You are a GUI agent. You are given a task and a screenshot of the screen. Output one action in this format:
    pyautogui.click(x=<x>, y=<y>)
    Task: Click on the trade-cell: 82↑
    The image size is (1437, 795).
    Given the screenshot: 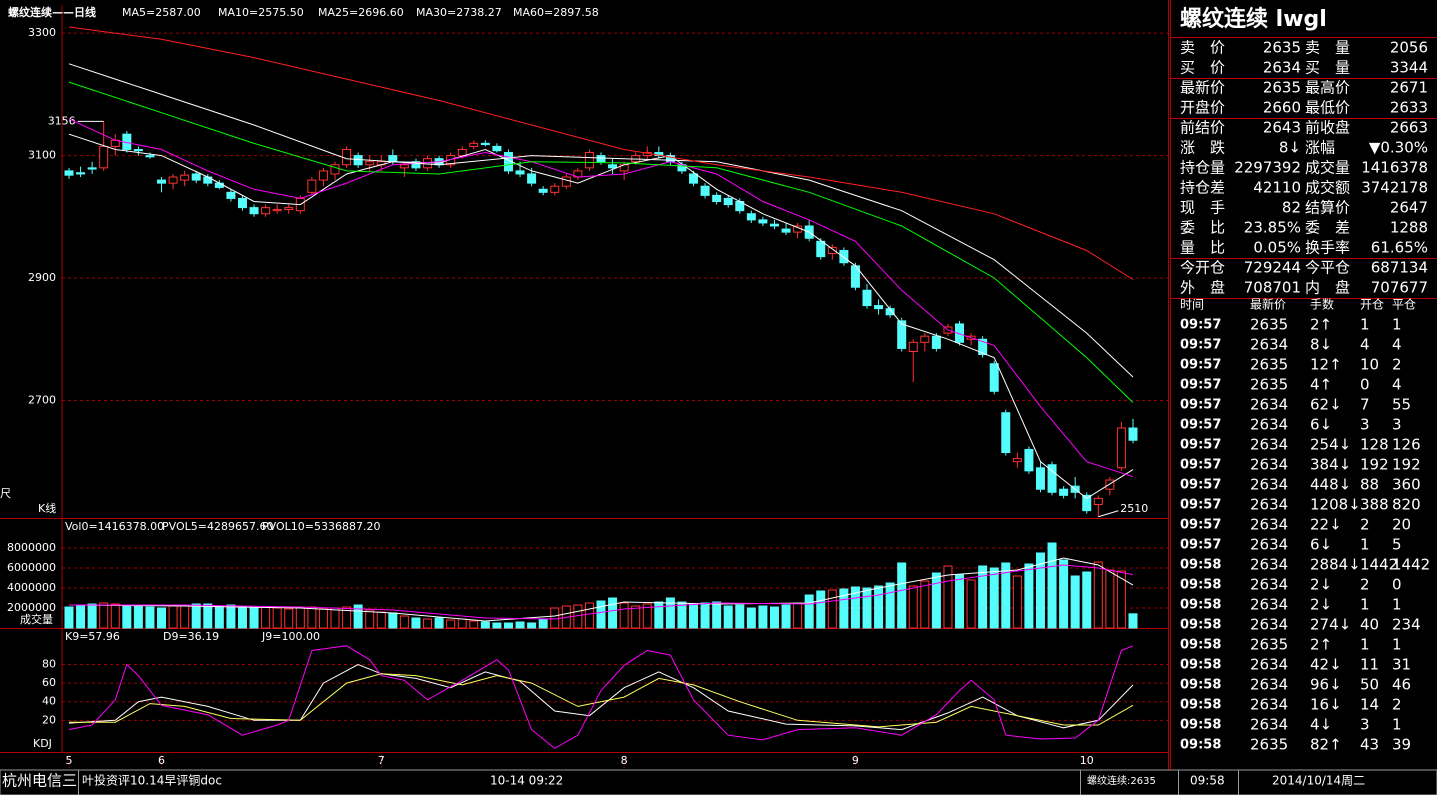 What is the action you would take?
    pyautogui.click(x=1326, y=745)
    